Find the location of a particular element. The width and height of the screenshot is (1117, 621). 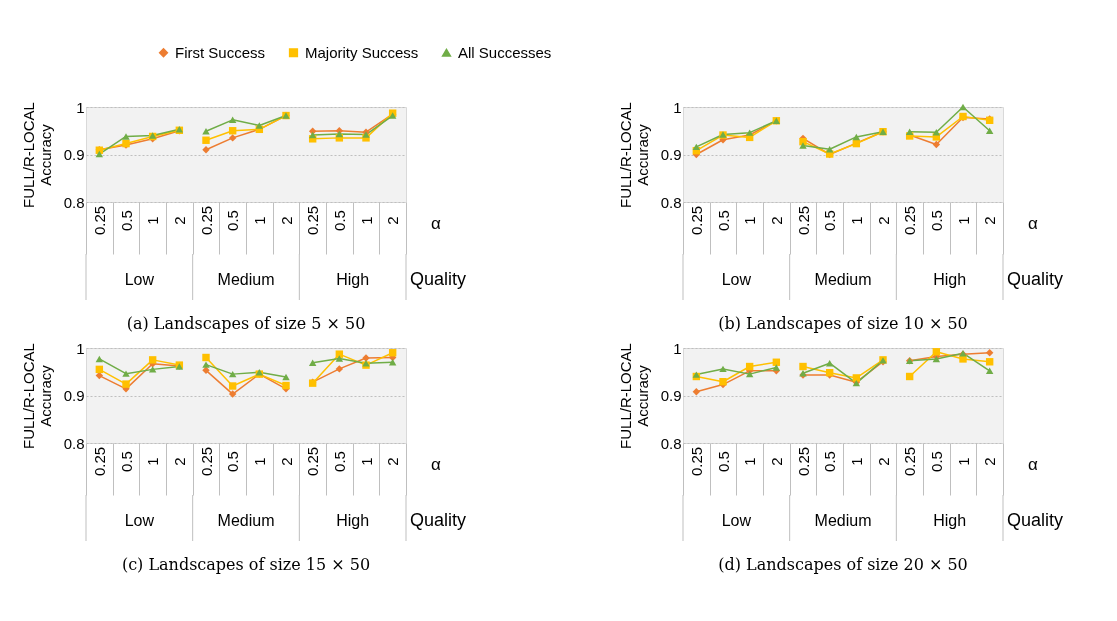

legend-label: First Success is located at coordinates (220, 52).